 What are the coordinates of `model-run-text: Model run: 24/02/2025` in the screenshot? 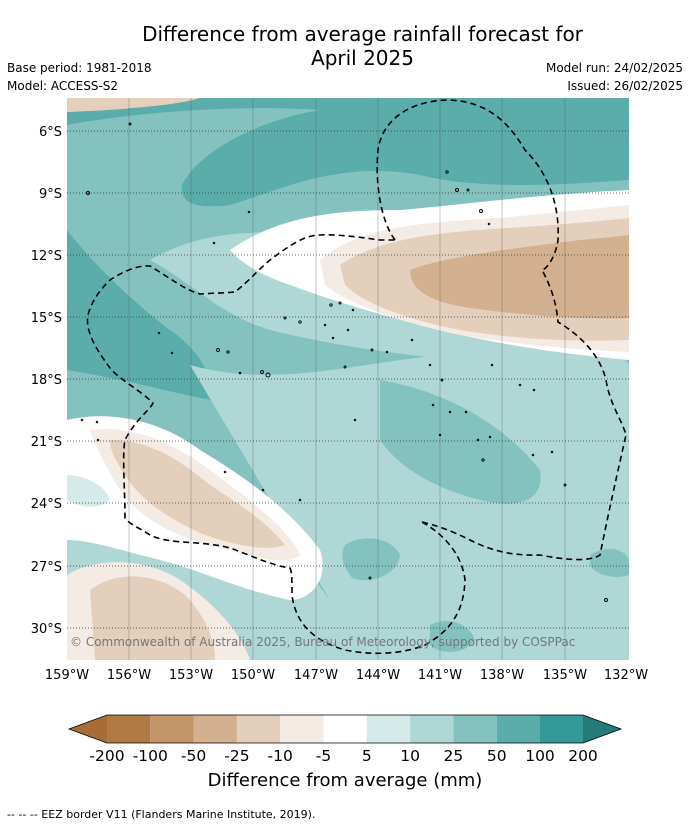 It's located at (614, 68).